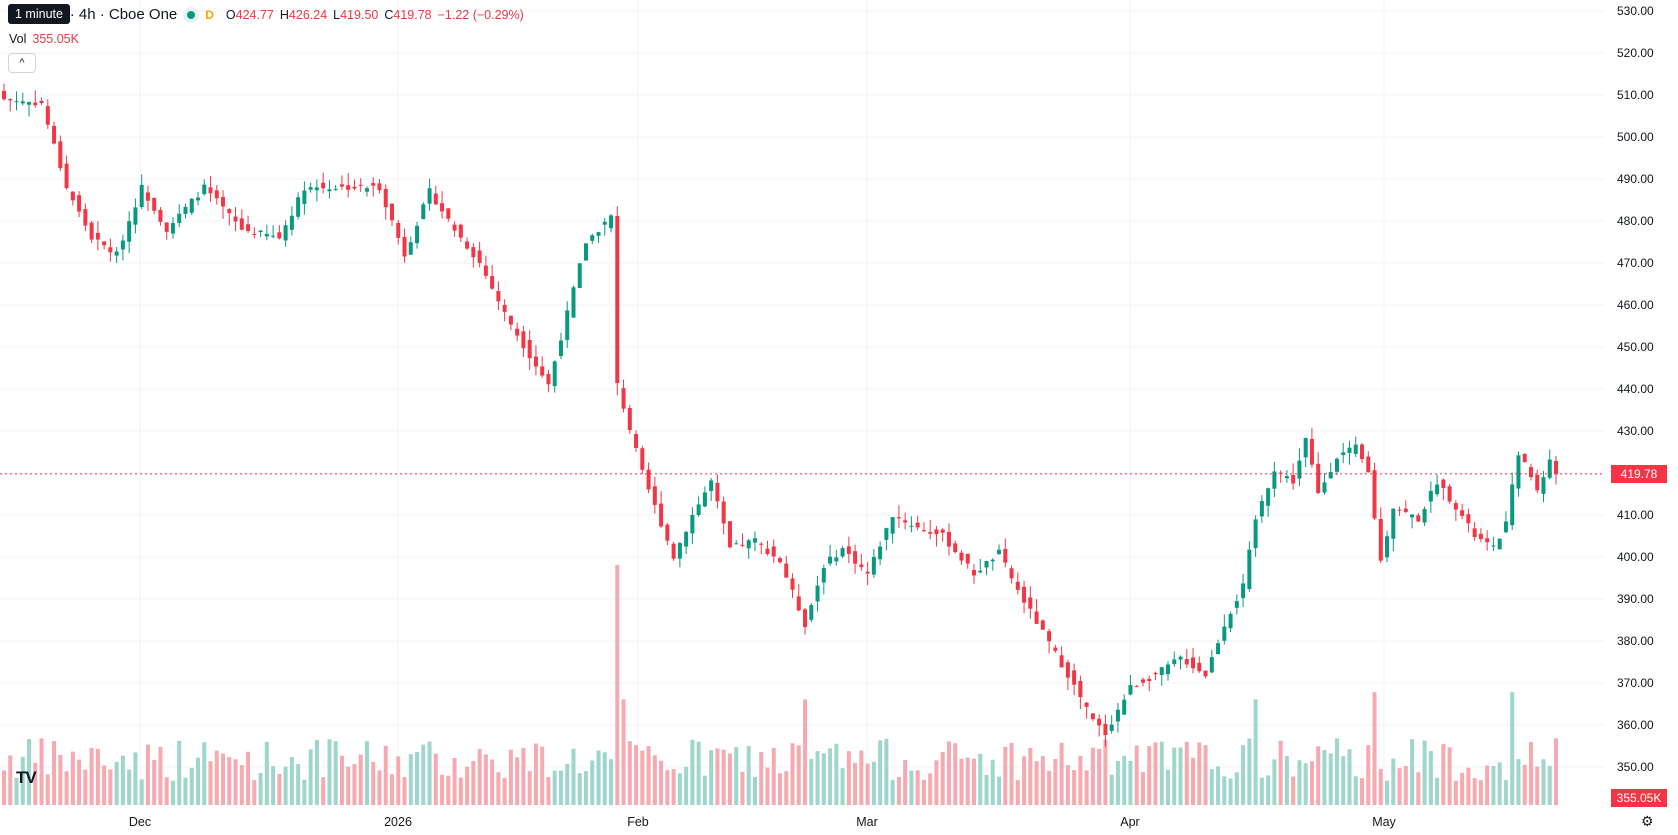 This screenshot has width=1678, height=835. What do you see at coordinates (191, 14) in the screenshot?
I see `market-status-icon` at bounding box center [191, 14].